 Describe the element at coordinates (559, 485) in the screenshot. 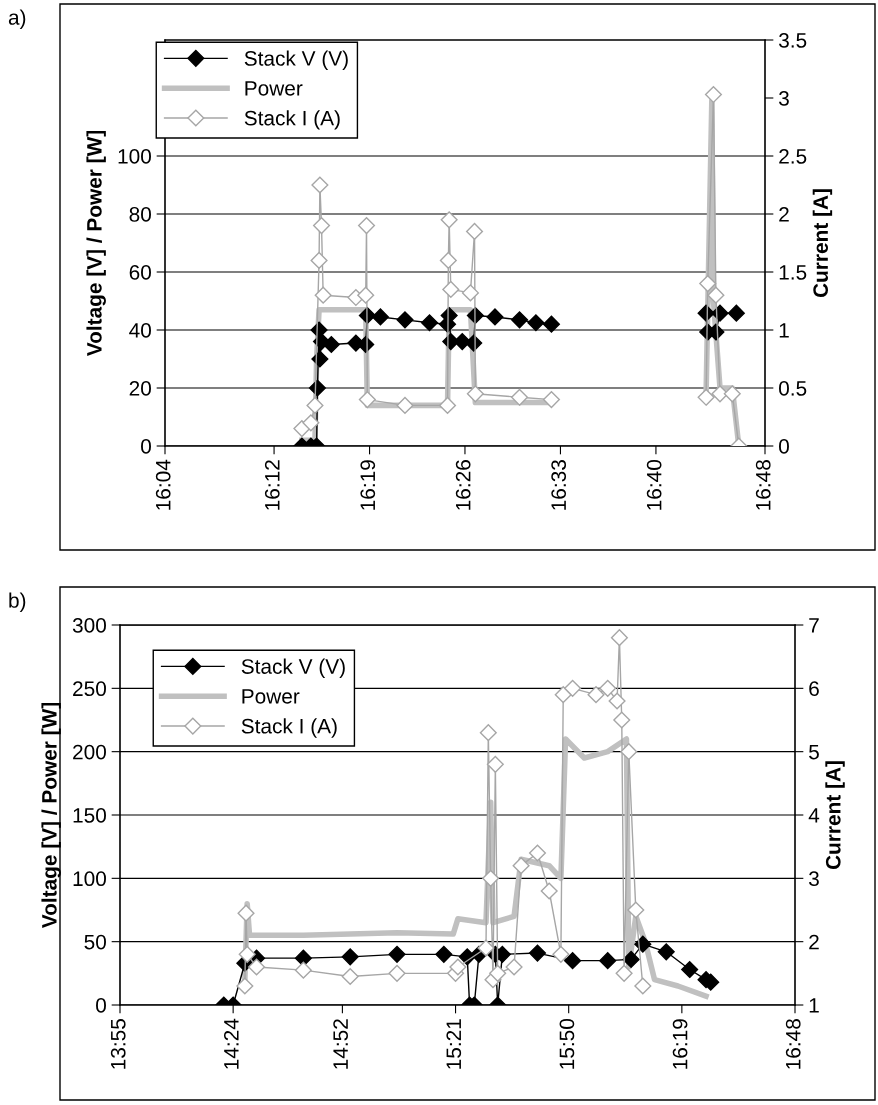

I see `x-tick-label: 16:33` at that location.